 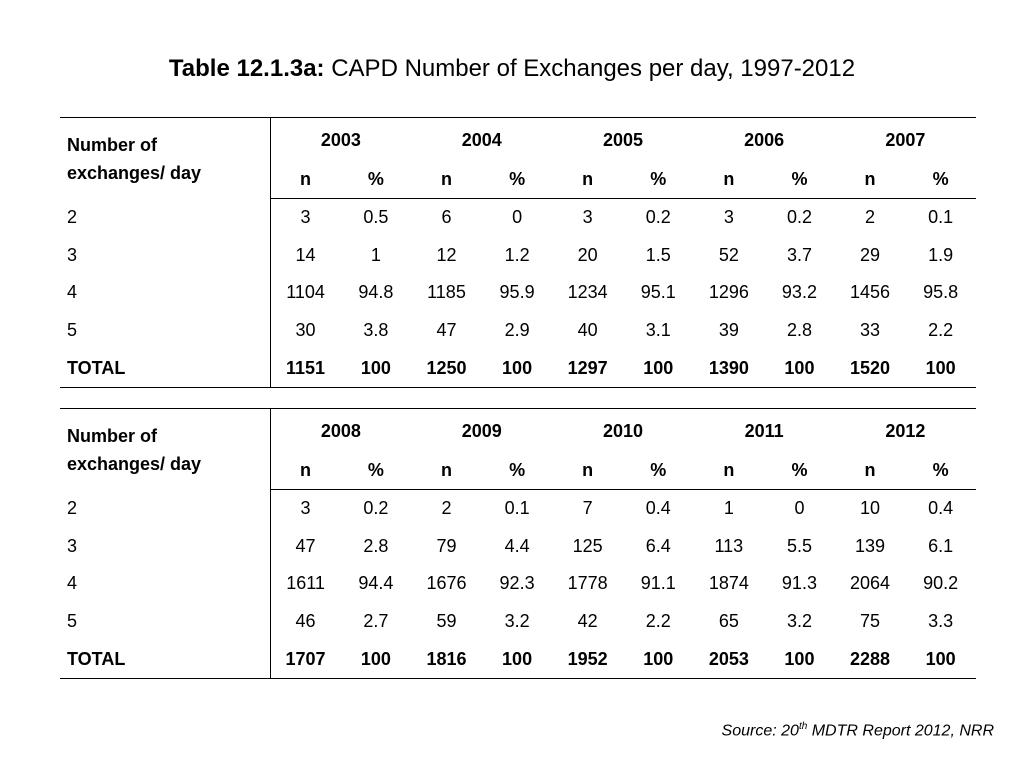 What do you see at coordinates (246, 68) in the screenshot?
I see `table-label: Table 12.1.3a:` at bounding box center [246, 68].